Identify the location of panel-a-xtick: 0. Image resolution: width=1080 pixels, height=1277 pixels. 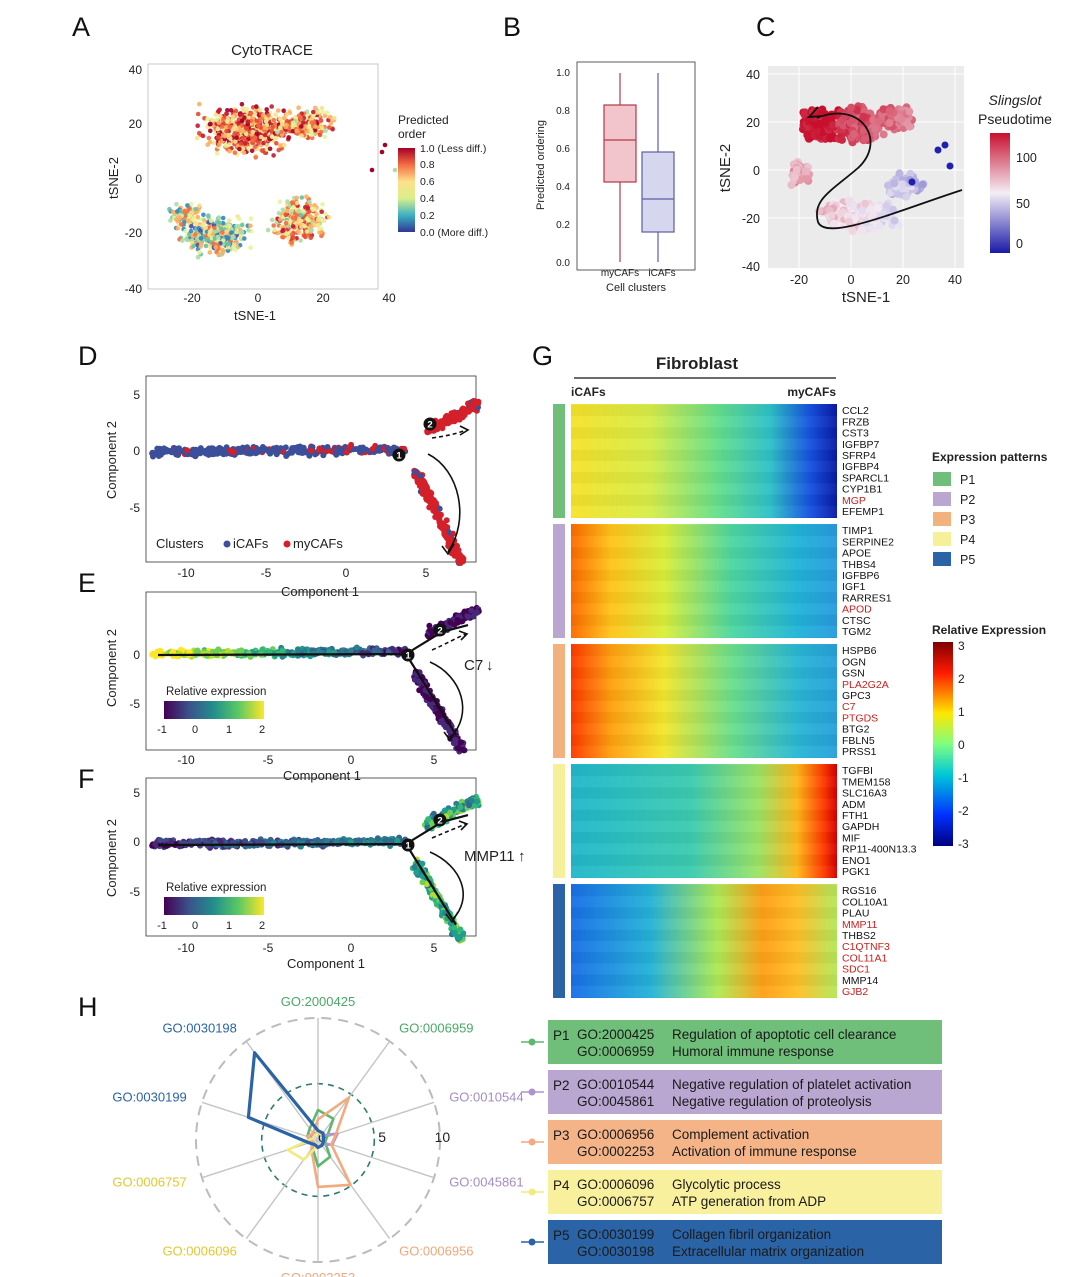
(258, 298).